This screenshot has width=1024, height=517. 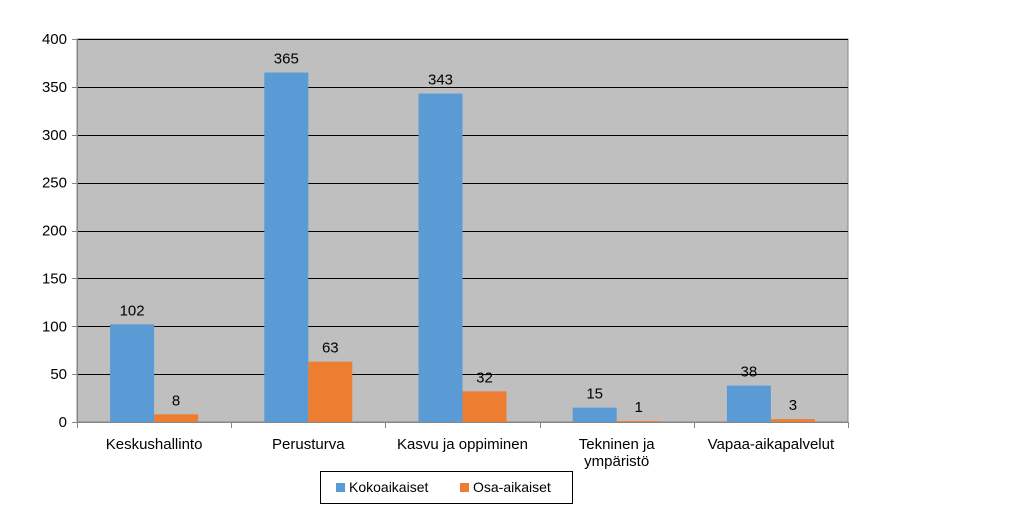 I want to click on x-category-label: Tekninen ja ympäristö, so click(x=617, y=453).